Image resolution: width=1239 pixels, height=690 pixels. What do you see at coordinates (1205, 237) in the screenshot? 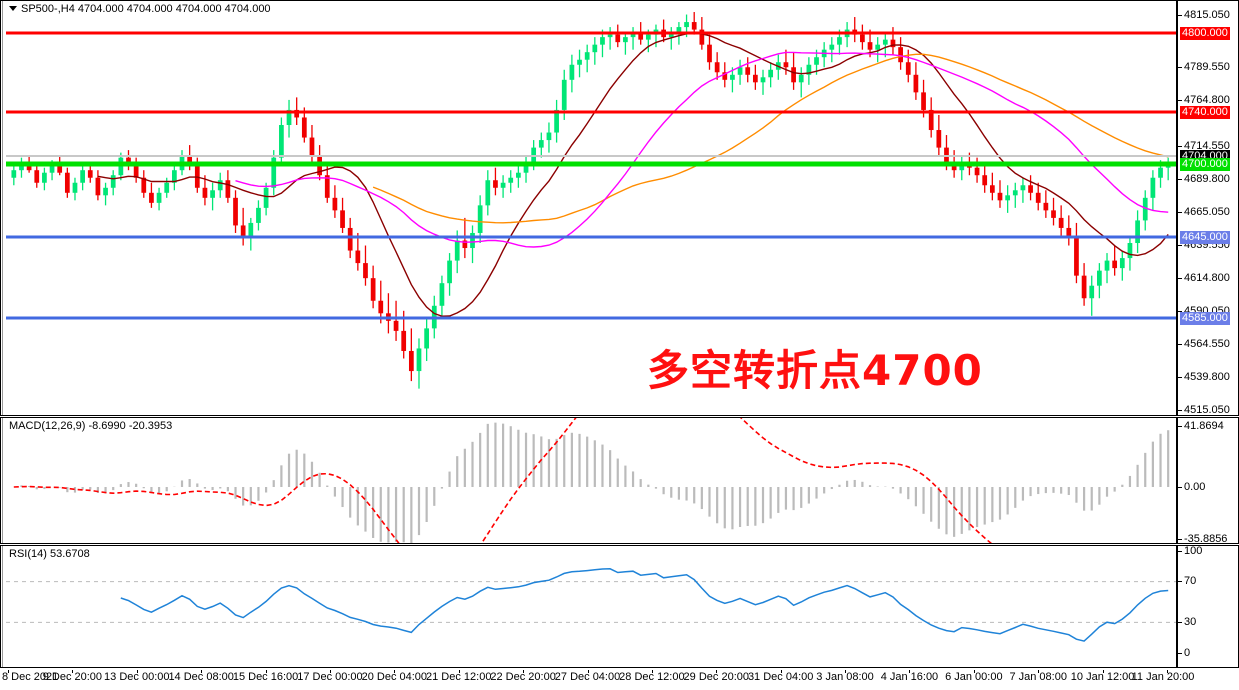
I see `price-tag-4645: 4645.000` at bounding box center [1205, 237].